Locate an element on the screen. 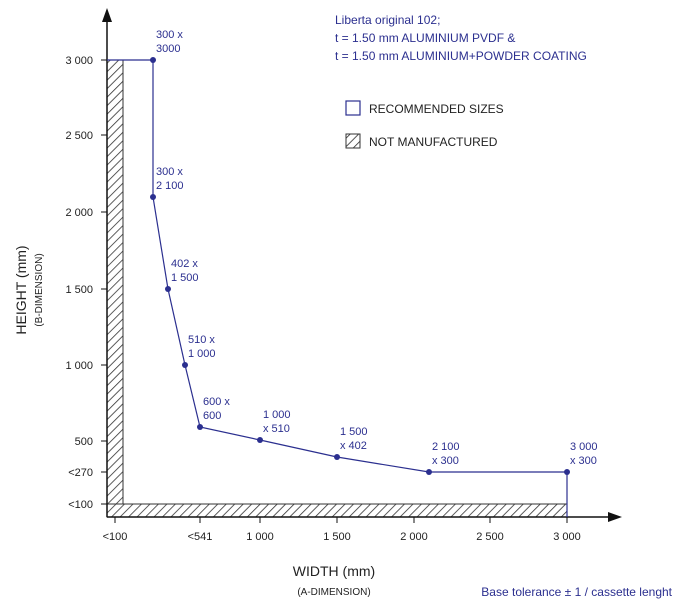 Image resolution: width=685 pixels, height=603 pixels. footnote: Base tolerance ± 1 / cassette lenght is located at coordinates (576, 592).